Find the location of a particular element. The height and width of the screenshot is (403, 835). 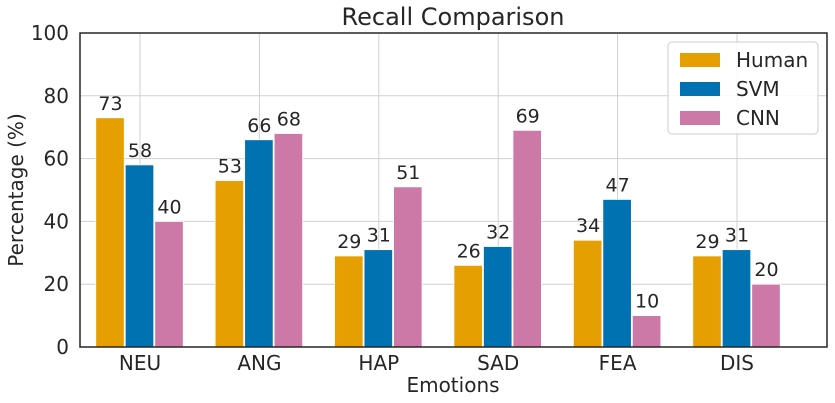

bar-value-label: 20 is located at coordinates (766, 270).